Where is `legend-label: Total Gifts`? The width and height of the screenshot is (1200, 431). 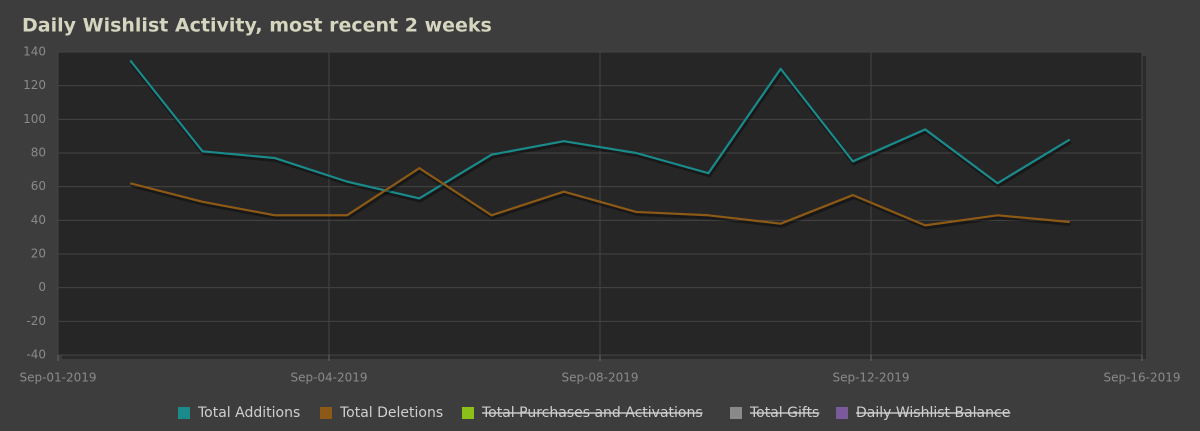 legend-label: Total Gifts is located at coordinates (784, 413).